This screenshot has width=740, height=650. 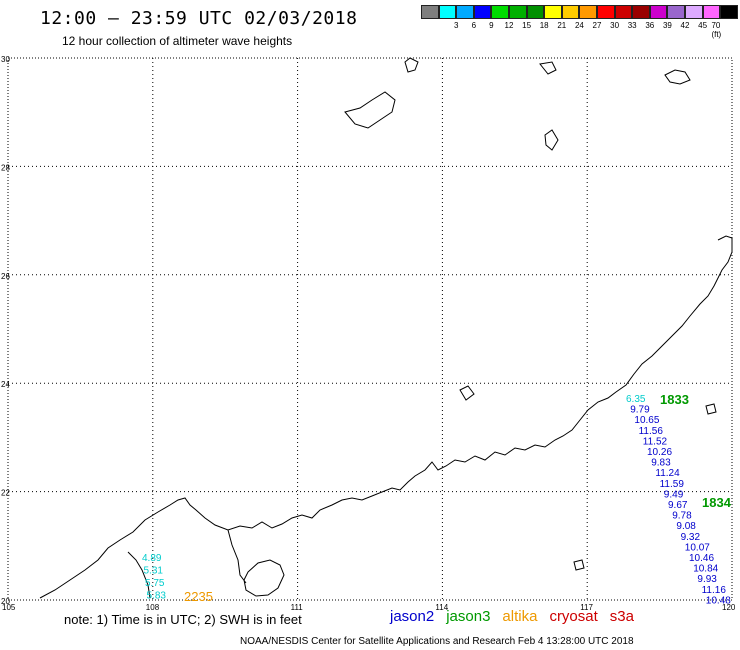 What do you see at coordinates (667, 25) in the screenshot?
I see `legend-label-12: 39` at bounding box center [667, 25].